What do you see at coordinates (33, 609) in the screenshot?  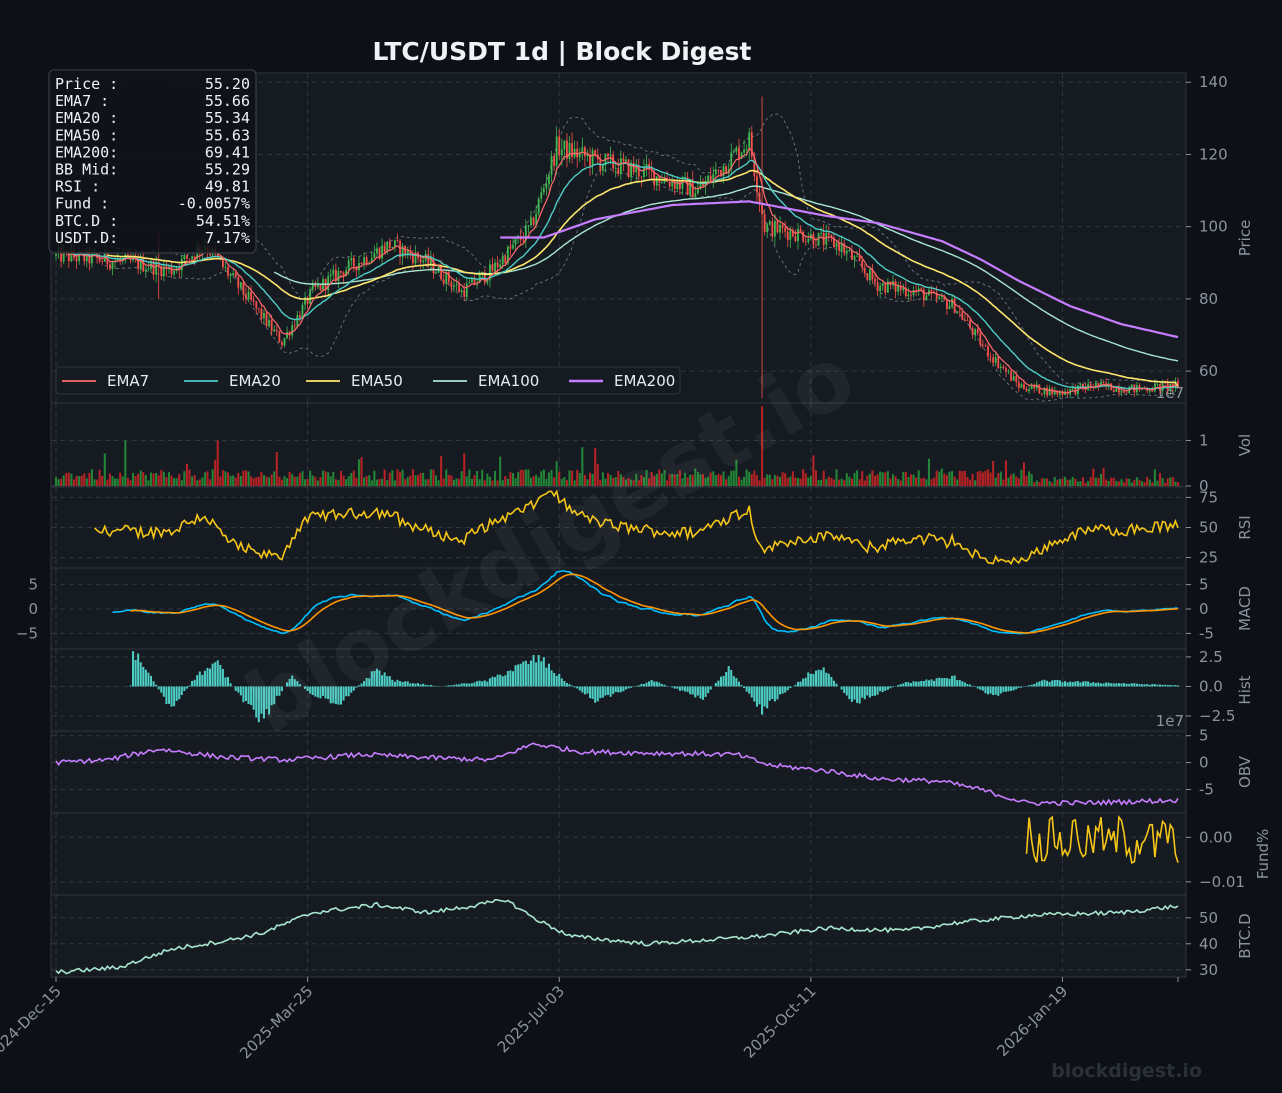 I see `macd-left-tick-label: 0` at bounding box center [33, 609].